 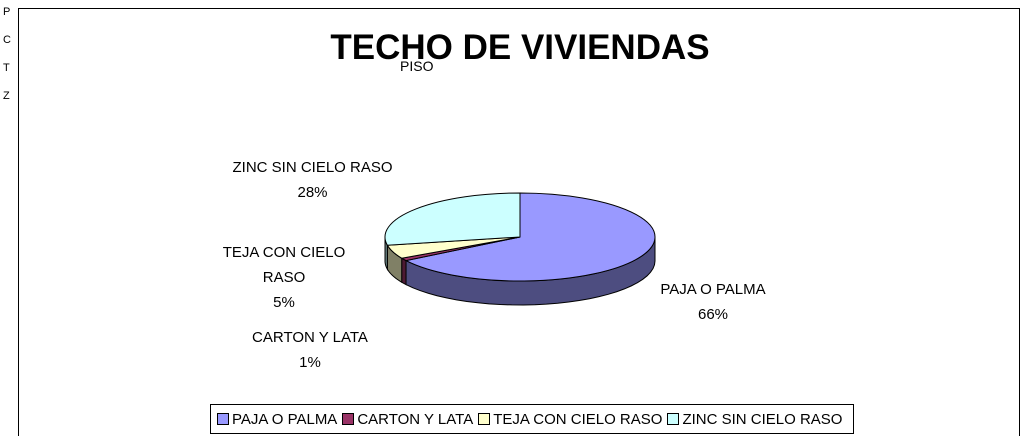 What do you see at coordinates (284, 265) in the screenshot?
I see `category-label: TEJA CON CIELO RASO` at bounding box center [284, 265].